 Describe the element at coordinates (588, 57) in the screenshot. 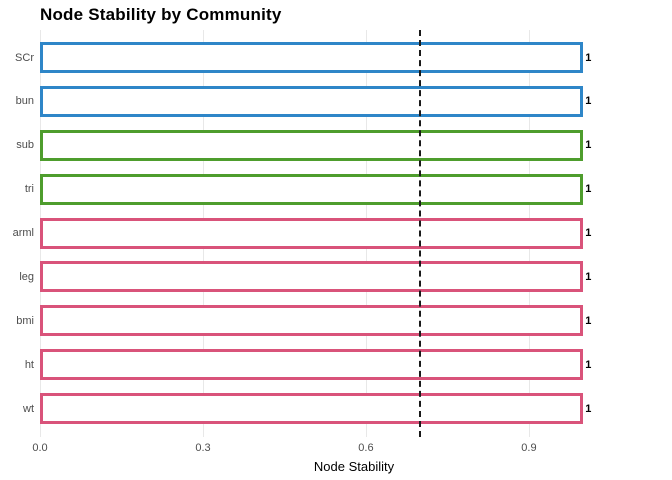

I see `bar-value-label-SCr: 1` at that location.